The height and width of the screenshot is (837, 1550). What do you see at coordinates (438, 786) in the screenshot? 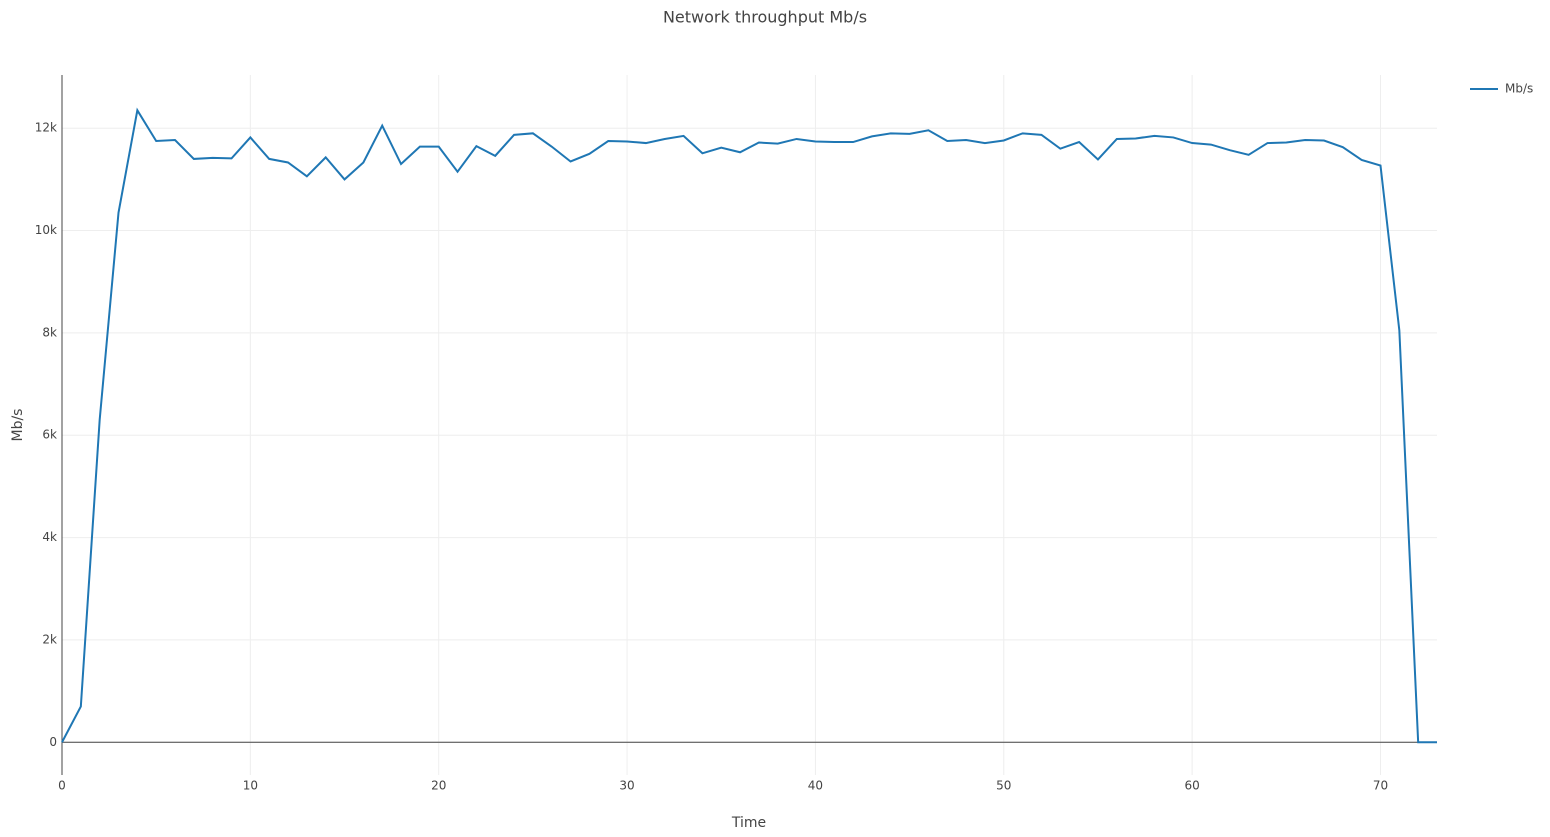
I see `x-tick-label: 20` at bounding box center [438, 786].